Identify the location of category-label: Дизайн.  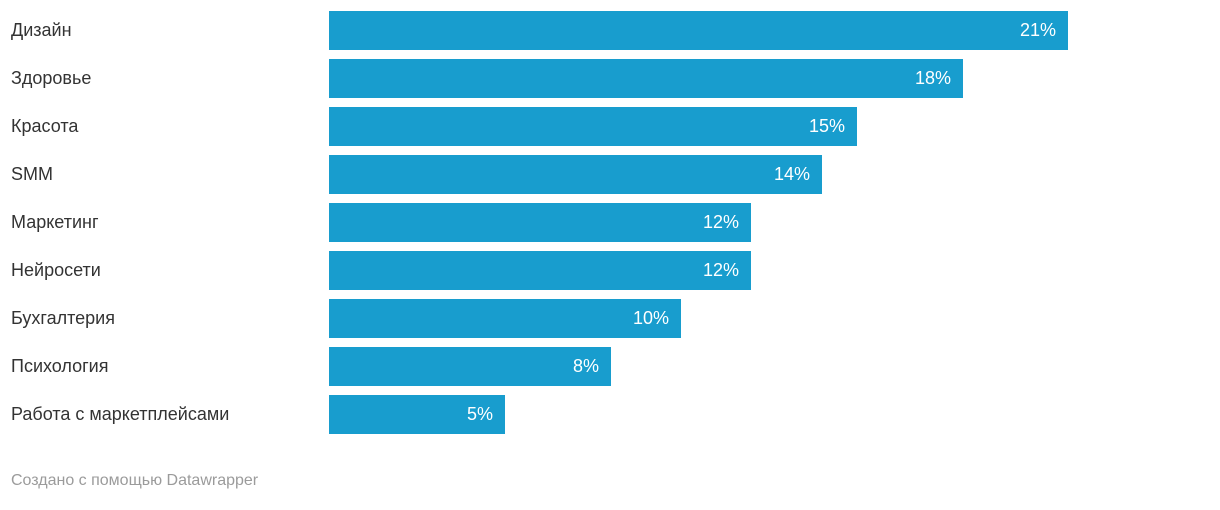
(41, 30).